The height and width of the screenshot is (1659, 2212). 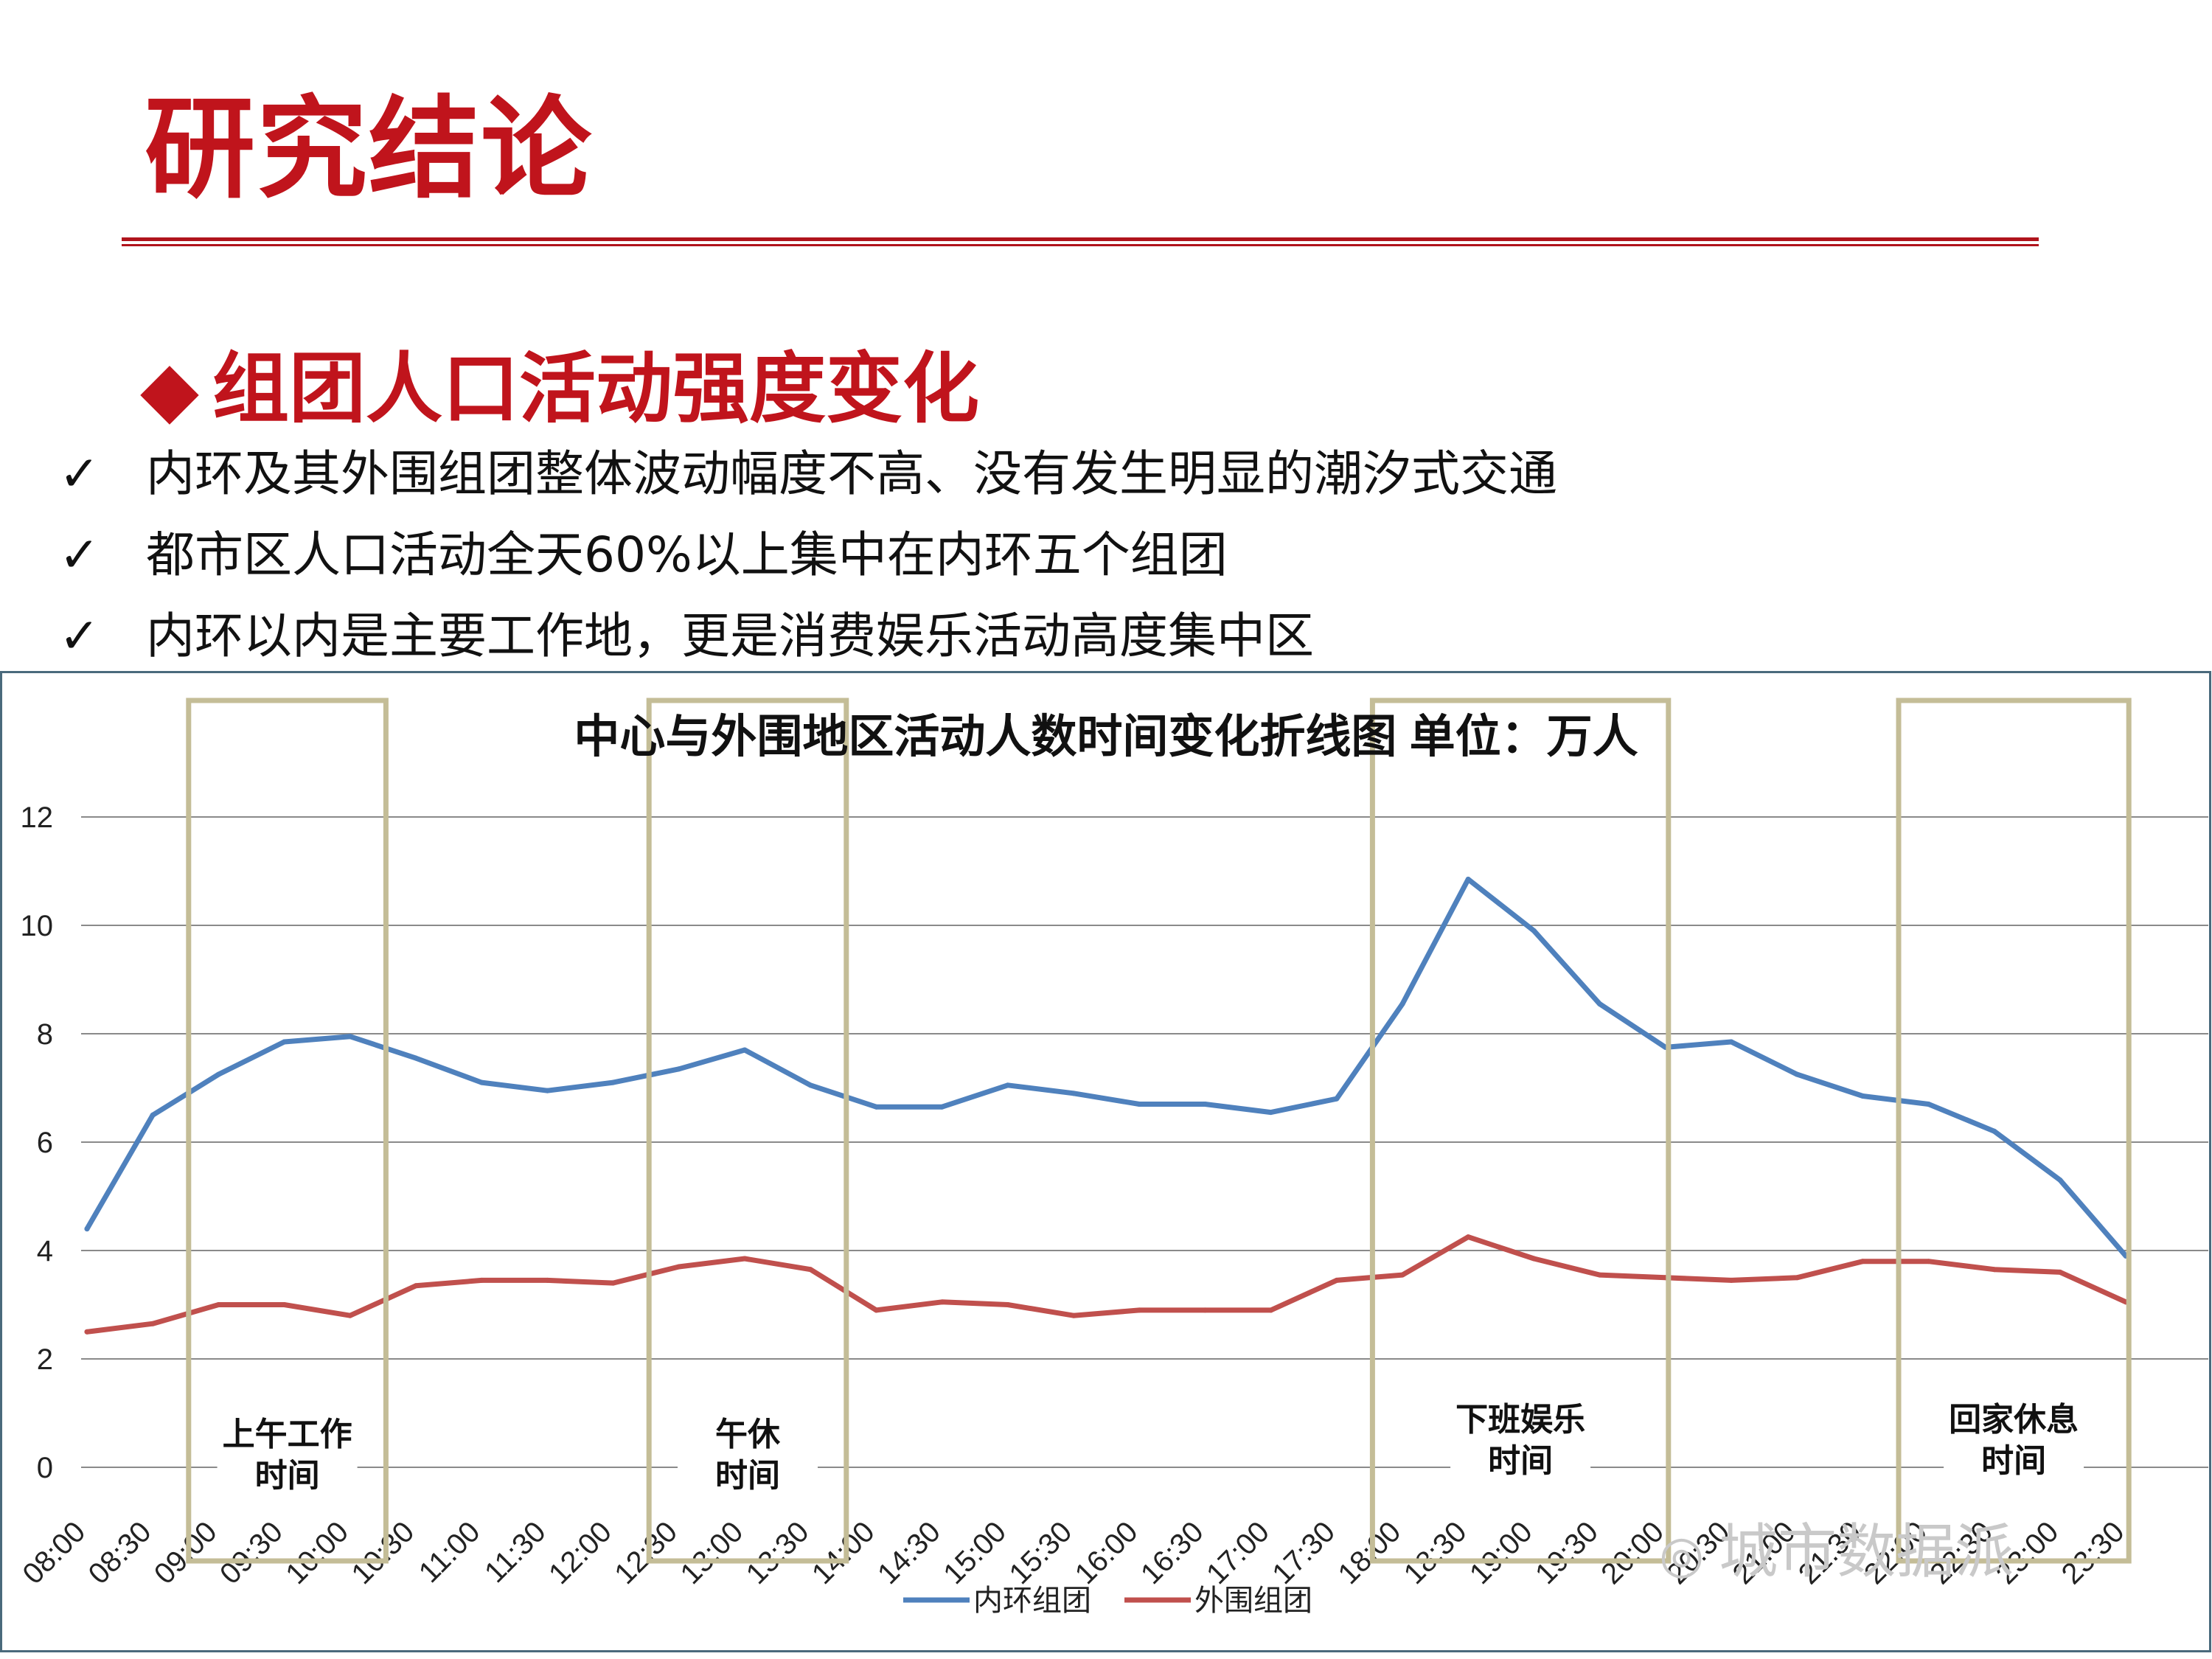 What do you see at coordinates (1682, 1554) in the screenshot?
I see `wechat-icon: ◎` at bounding box center [1682, 1554].